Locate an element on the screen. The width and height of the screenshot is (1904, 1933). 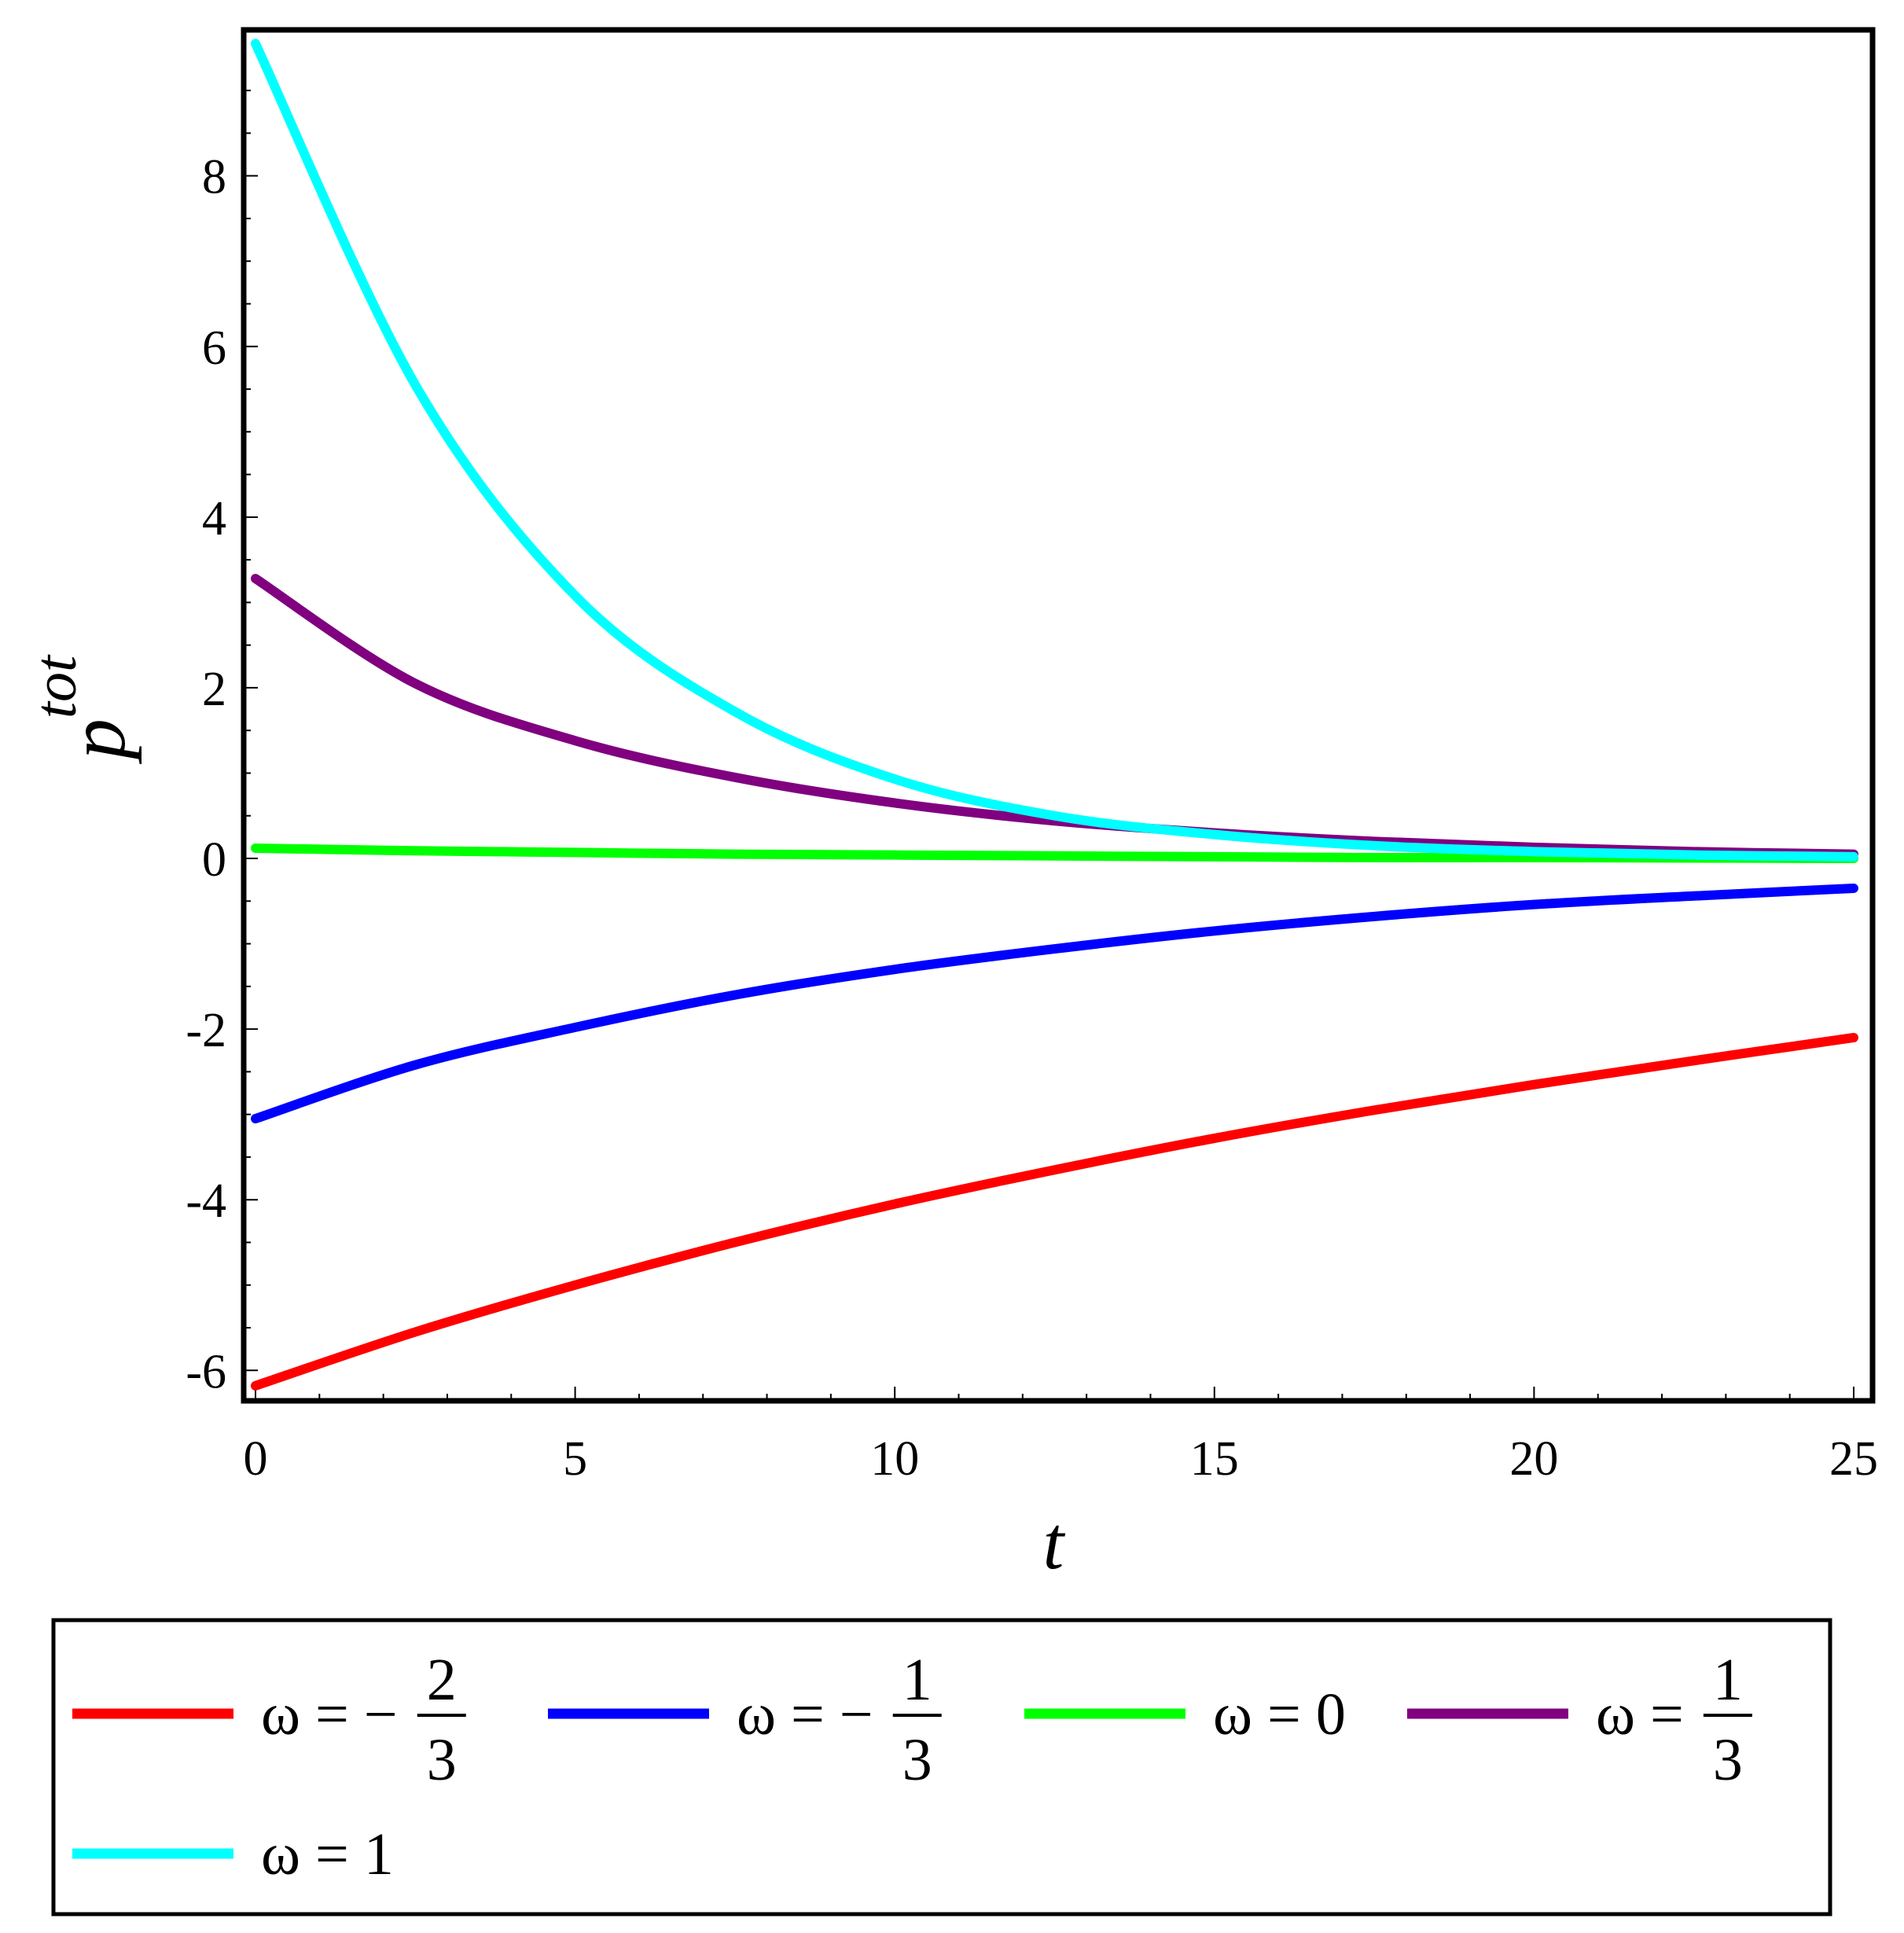
legend-item-3: ω = 0 is located at coordinates (1185, 1714).